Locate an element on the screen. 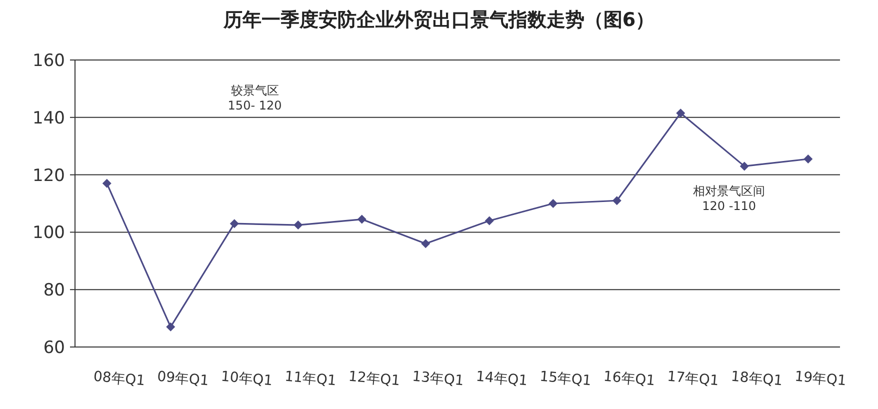 The height and width of the screenshot is (409, 878). x-tick-label: 12年Q1 is located at coordinates (374, 379).